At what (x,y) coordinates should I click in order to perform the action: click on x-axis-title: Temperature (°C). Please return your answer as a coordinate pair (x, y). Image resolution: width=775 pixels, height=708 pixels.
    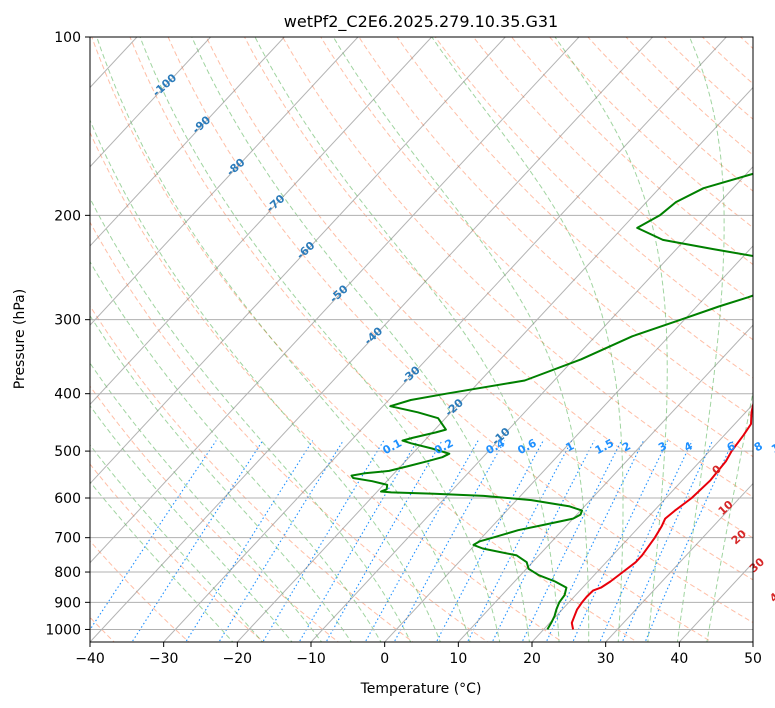
    Looking at the image, I should click on (421, 689).